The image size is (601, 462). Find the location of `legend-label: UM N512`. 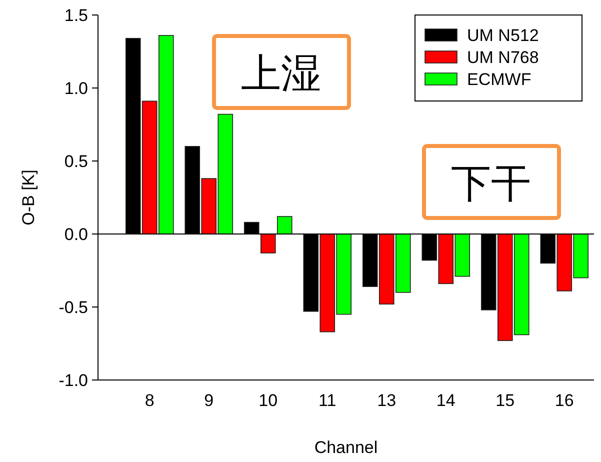

legend-label: UM N512 is located at coordinates (503, 35).